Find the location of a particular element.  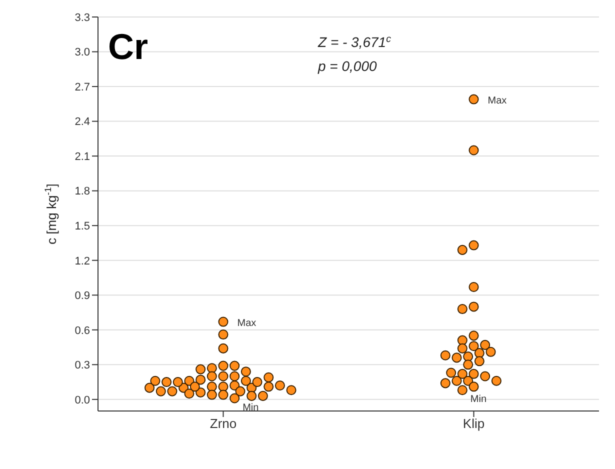

annotation: p = 0,000 is located at coordinates (347, 66).